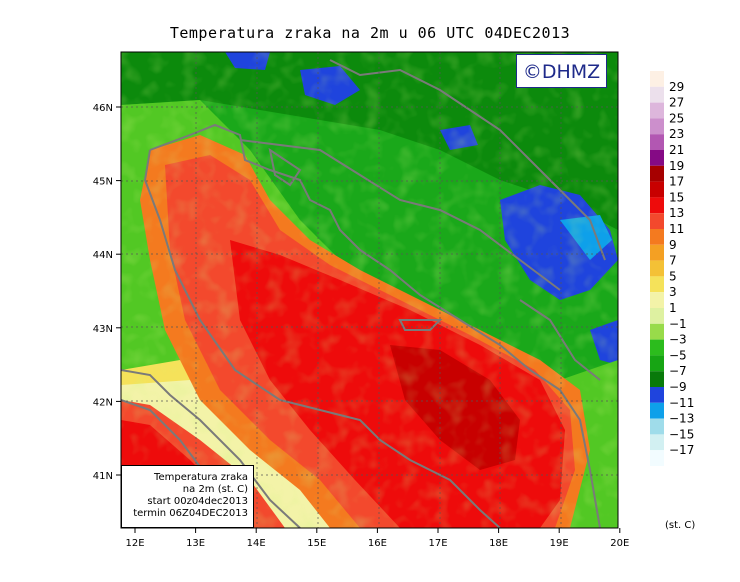  What do you see at coordinates (673, 245) in the screenshot?
I see `colorbar-label: 9` at bounding box center [673, 245].